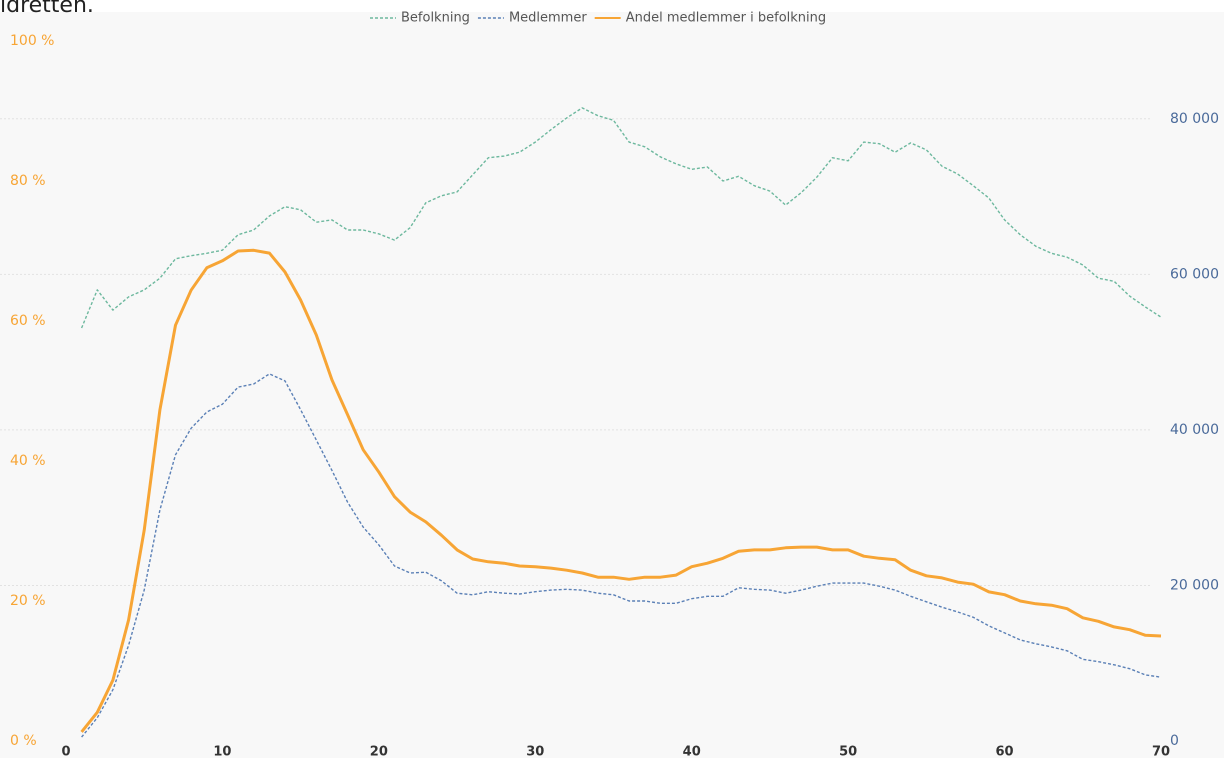 The height and width of the screenshot is (758, 1224). Describe the element at coordinates (1194, 274) in the screenshot. I see `y2-tick-label: 60 000` at that location.